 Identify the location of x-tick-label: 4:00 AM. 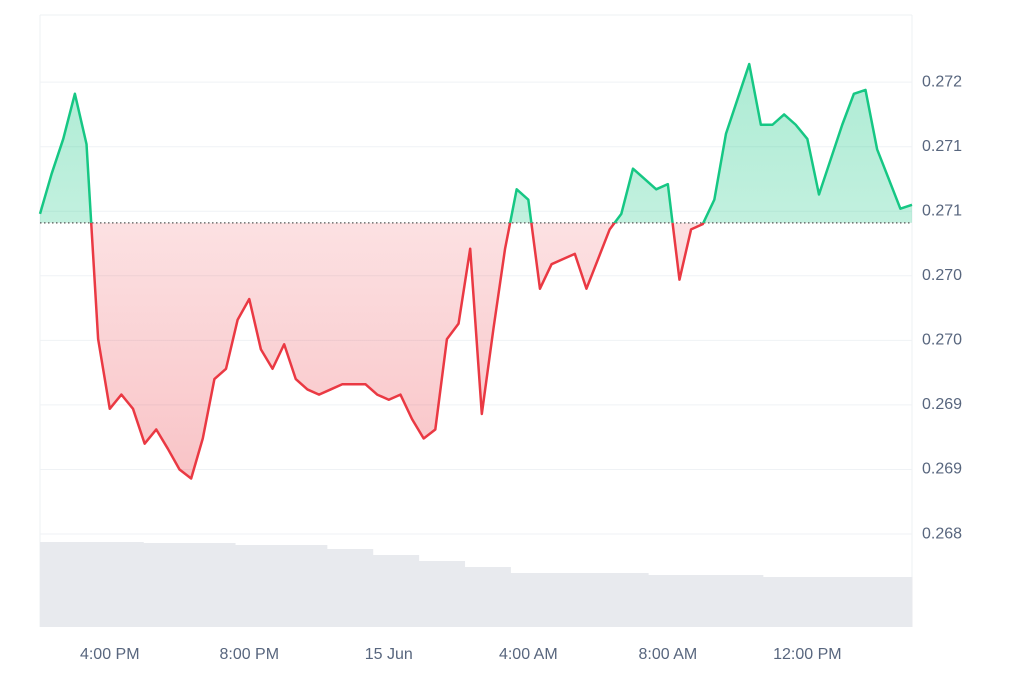
(528, 654).